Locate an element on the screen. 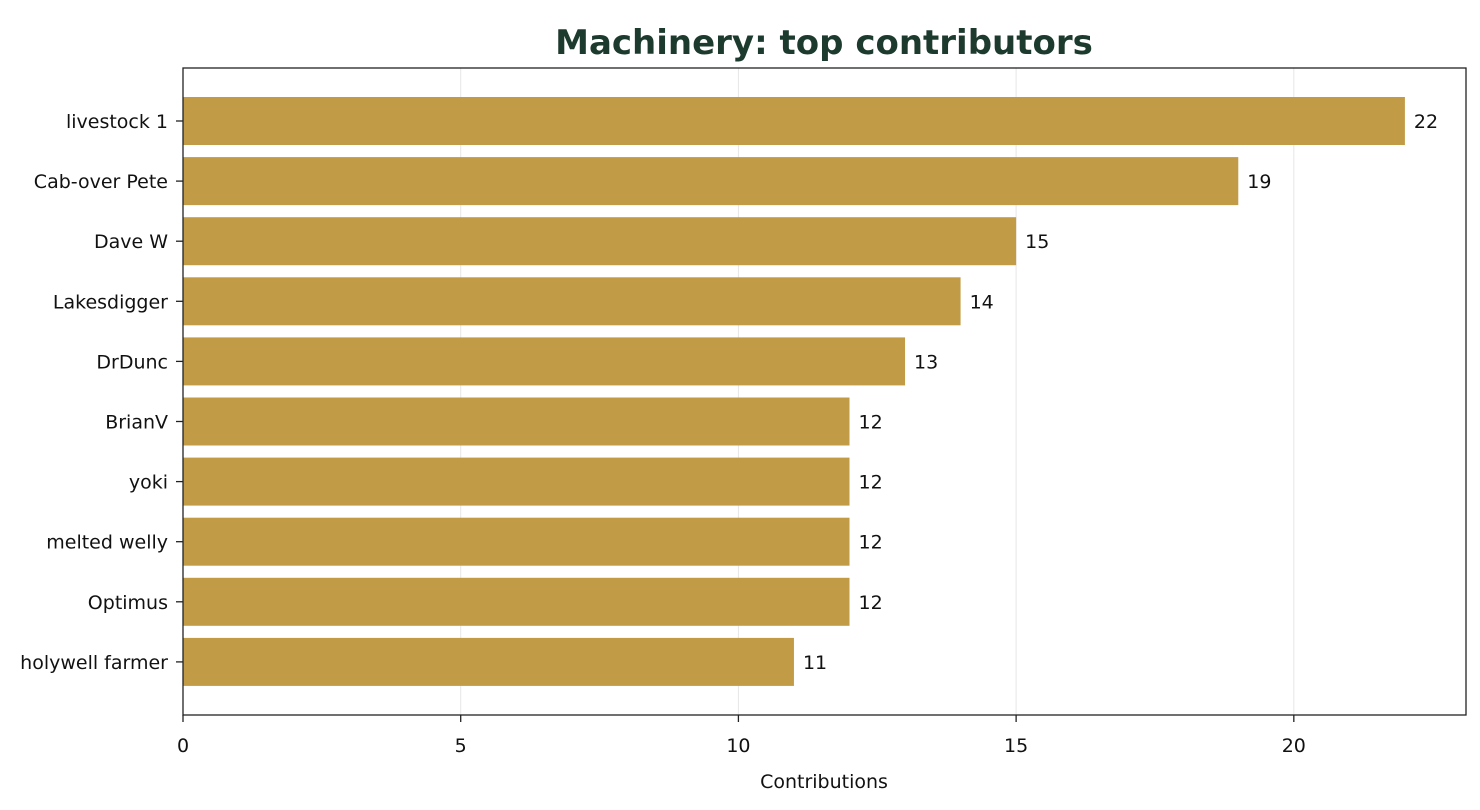  y-tick-label: melted welly is located at coordinates (107, 543).